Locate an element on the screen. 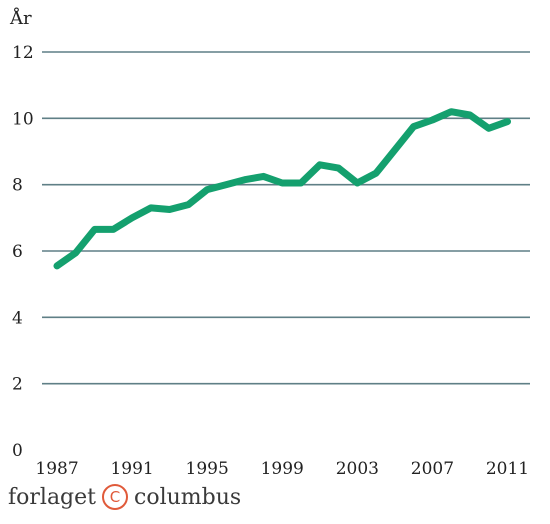 Image resolution: width=550 pixels, height=524 pixels. y-tick-label: 0 is located at coordinates (17, 451).